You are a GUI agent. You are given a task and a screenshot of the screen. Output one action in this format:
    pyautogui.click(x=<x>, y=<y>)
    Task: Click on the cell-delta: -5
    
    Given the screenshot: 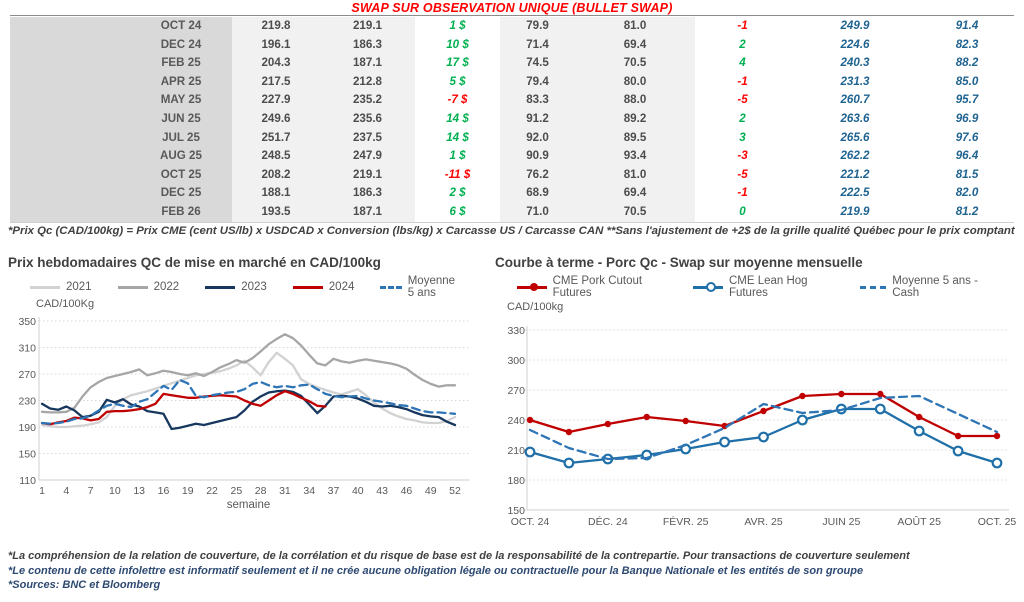 What is the action you would take?
    pyautogui.click(x=742, y=175)
    